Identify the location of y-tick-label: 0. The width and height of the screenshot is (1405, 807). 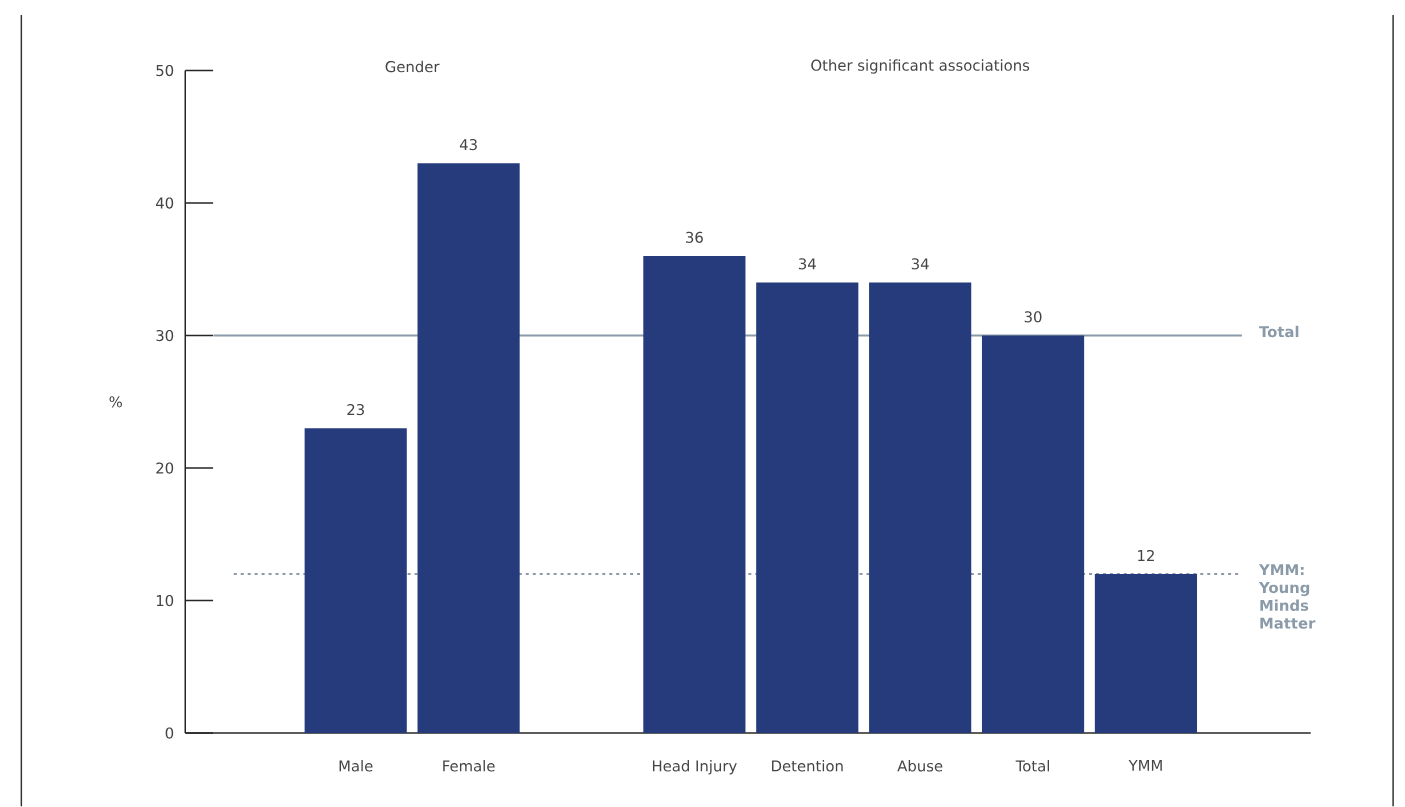
(169, 733).